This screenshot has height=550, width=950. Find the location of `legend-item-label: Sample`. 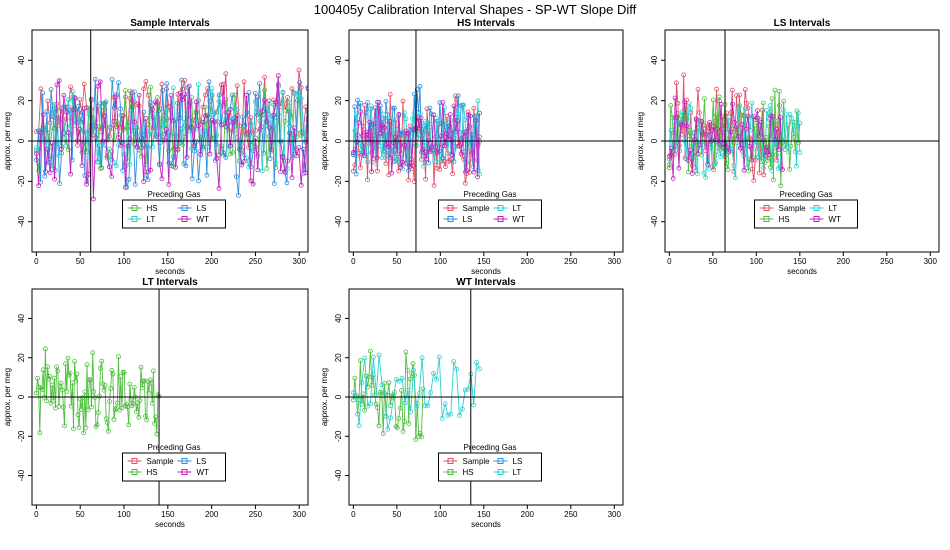

legend-item-label: Sample is located at coordinates (477, 208).